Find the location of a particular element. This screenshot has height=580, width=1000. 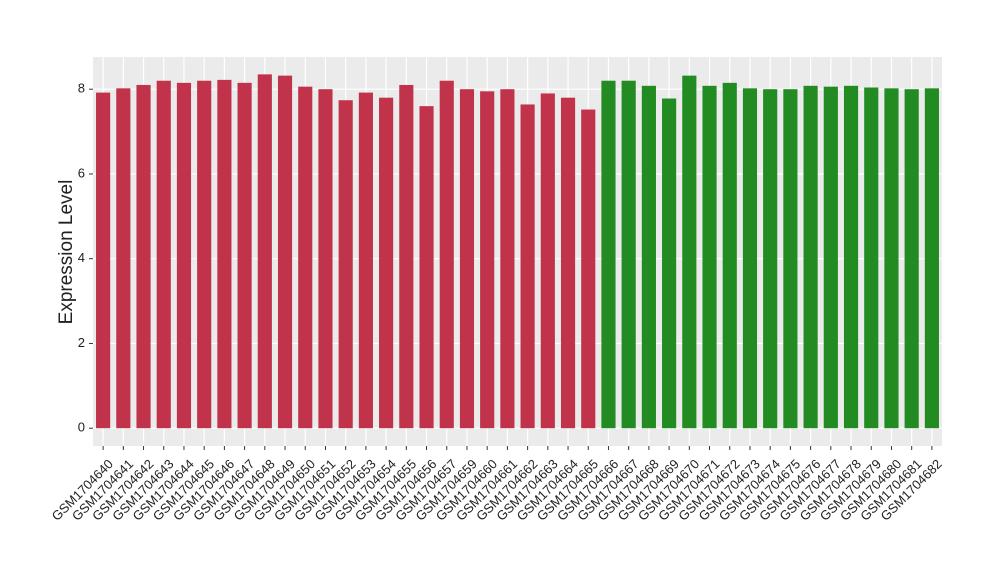

y-tick-label: 6 is located at coordinates (81, 172).